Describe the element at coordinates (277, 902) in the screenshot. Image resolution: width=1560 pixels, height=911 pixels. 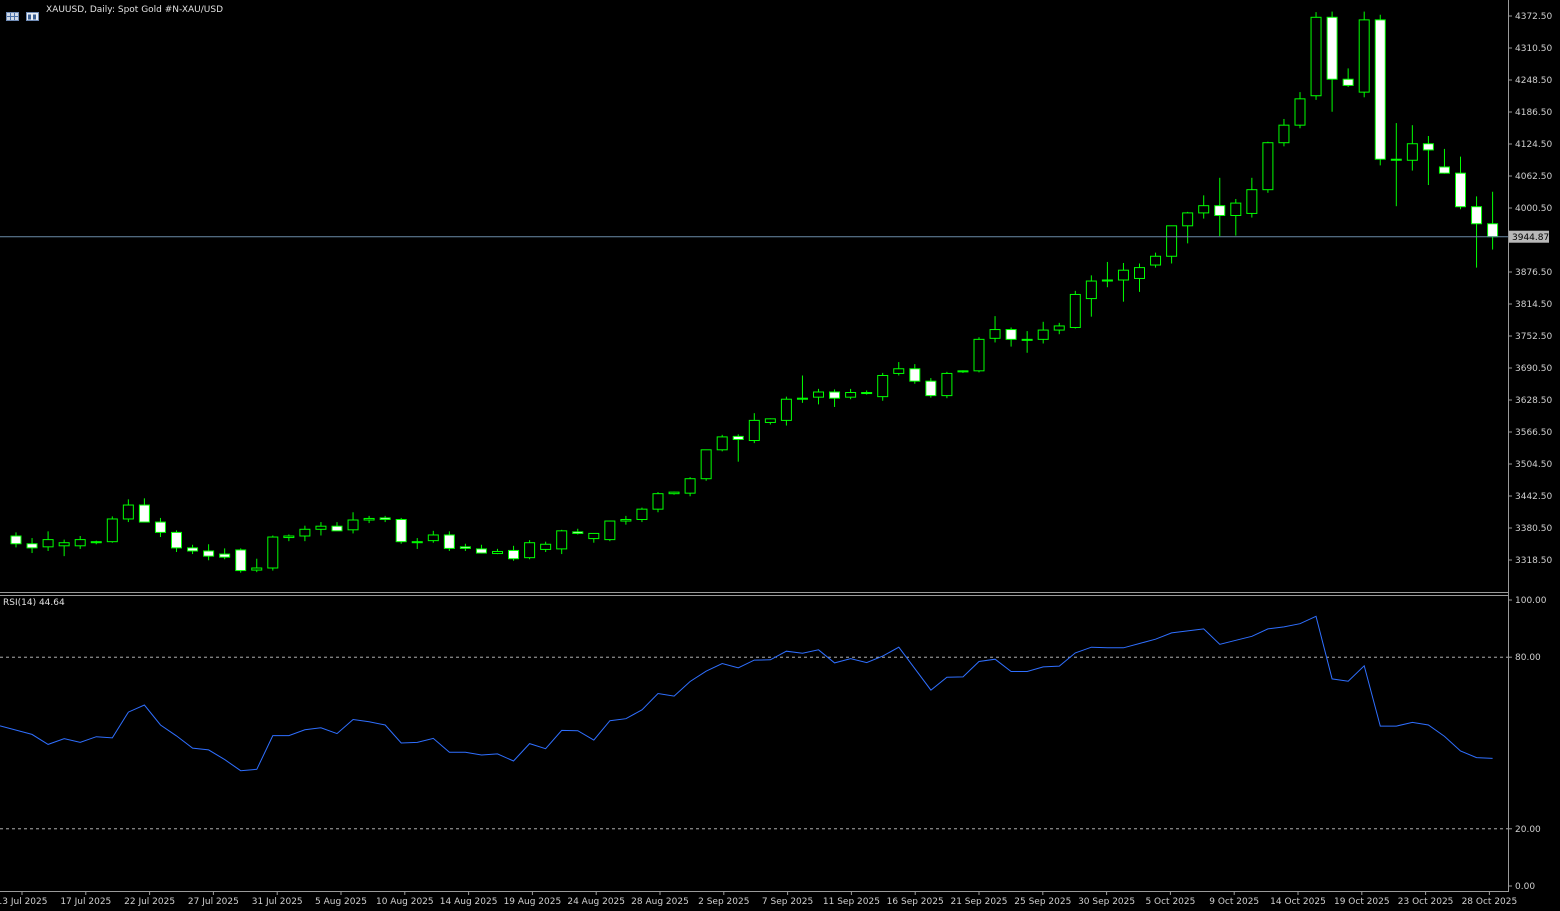
I see `time-tick-label: 31 Jul 2025` at that location.